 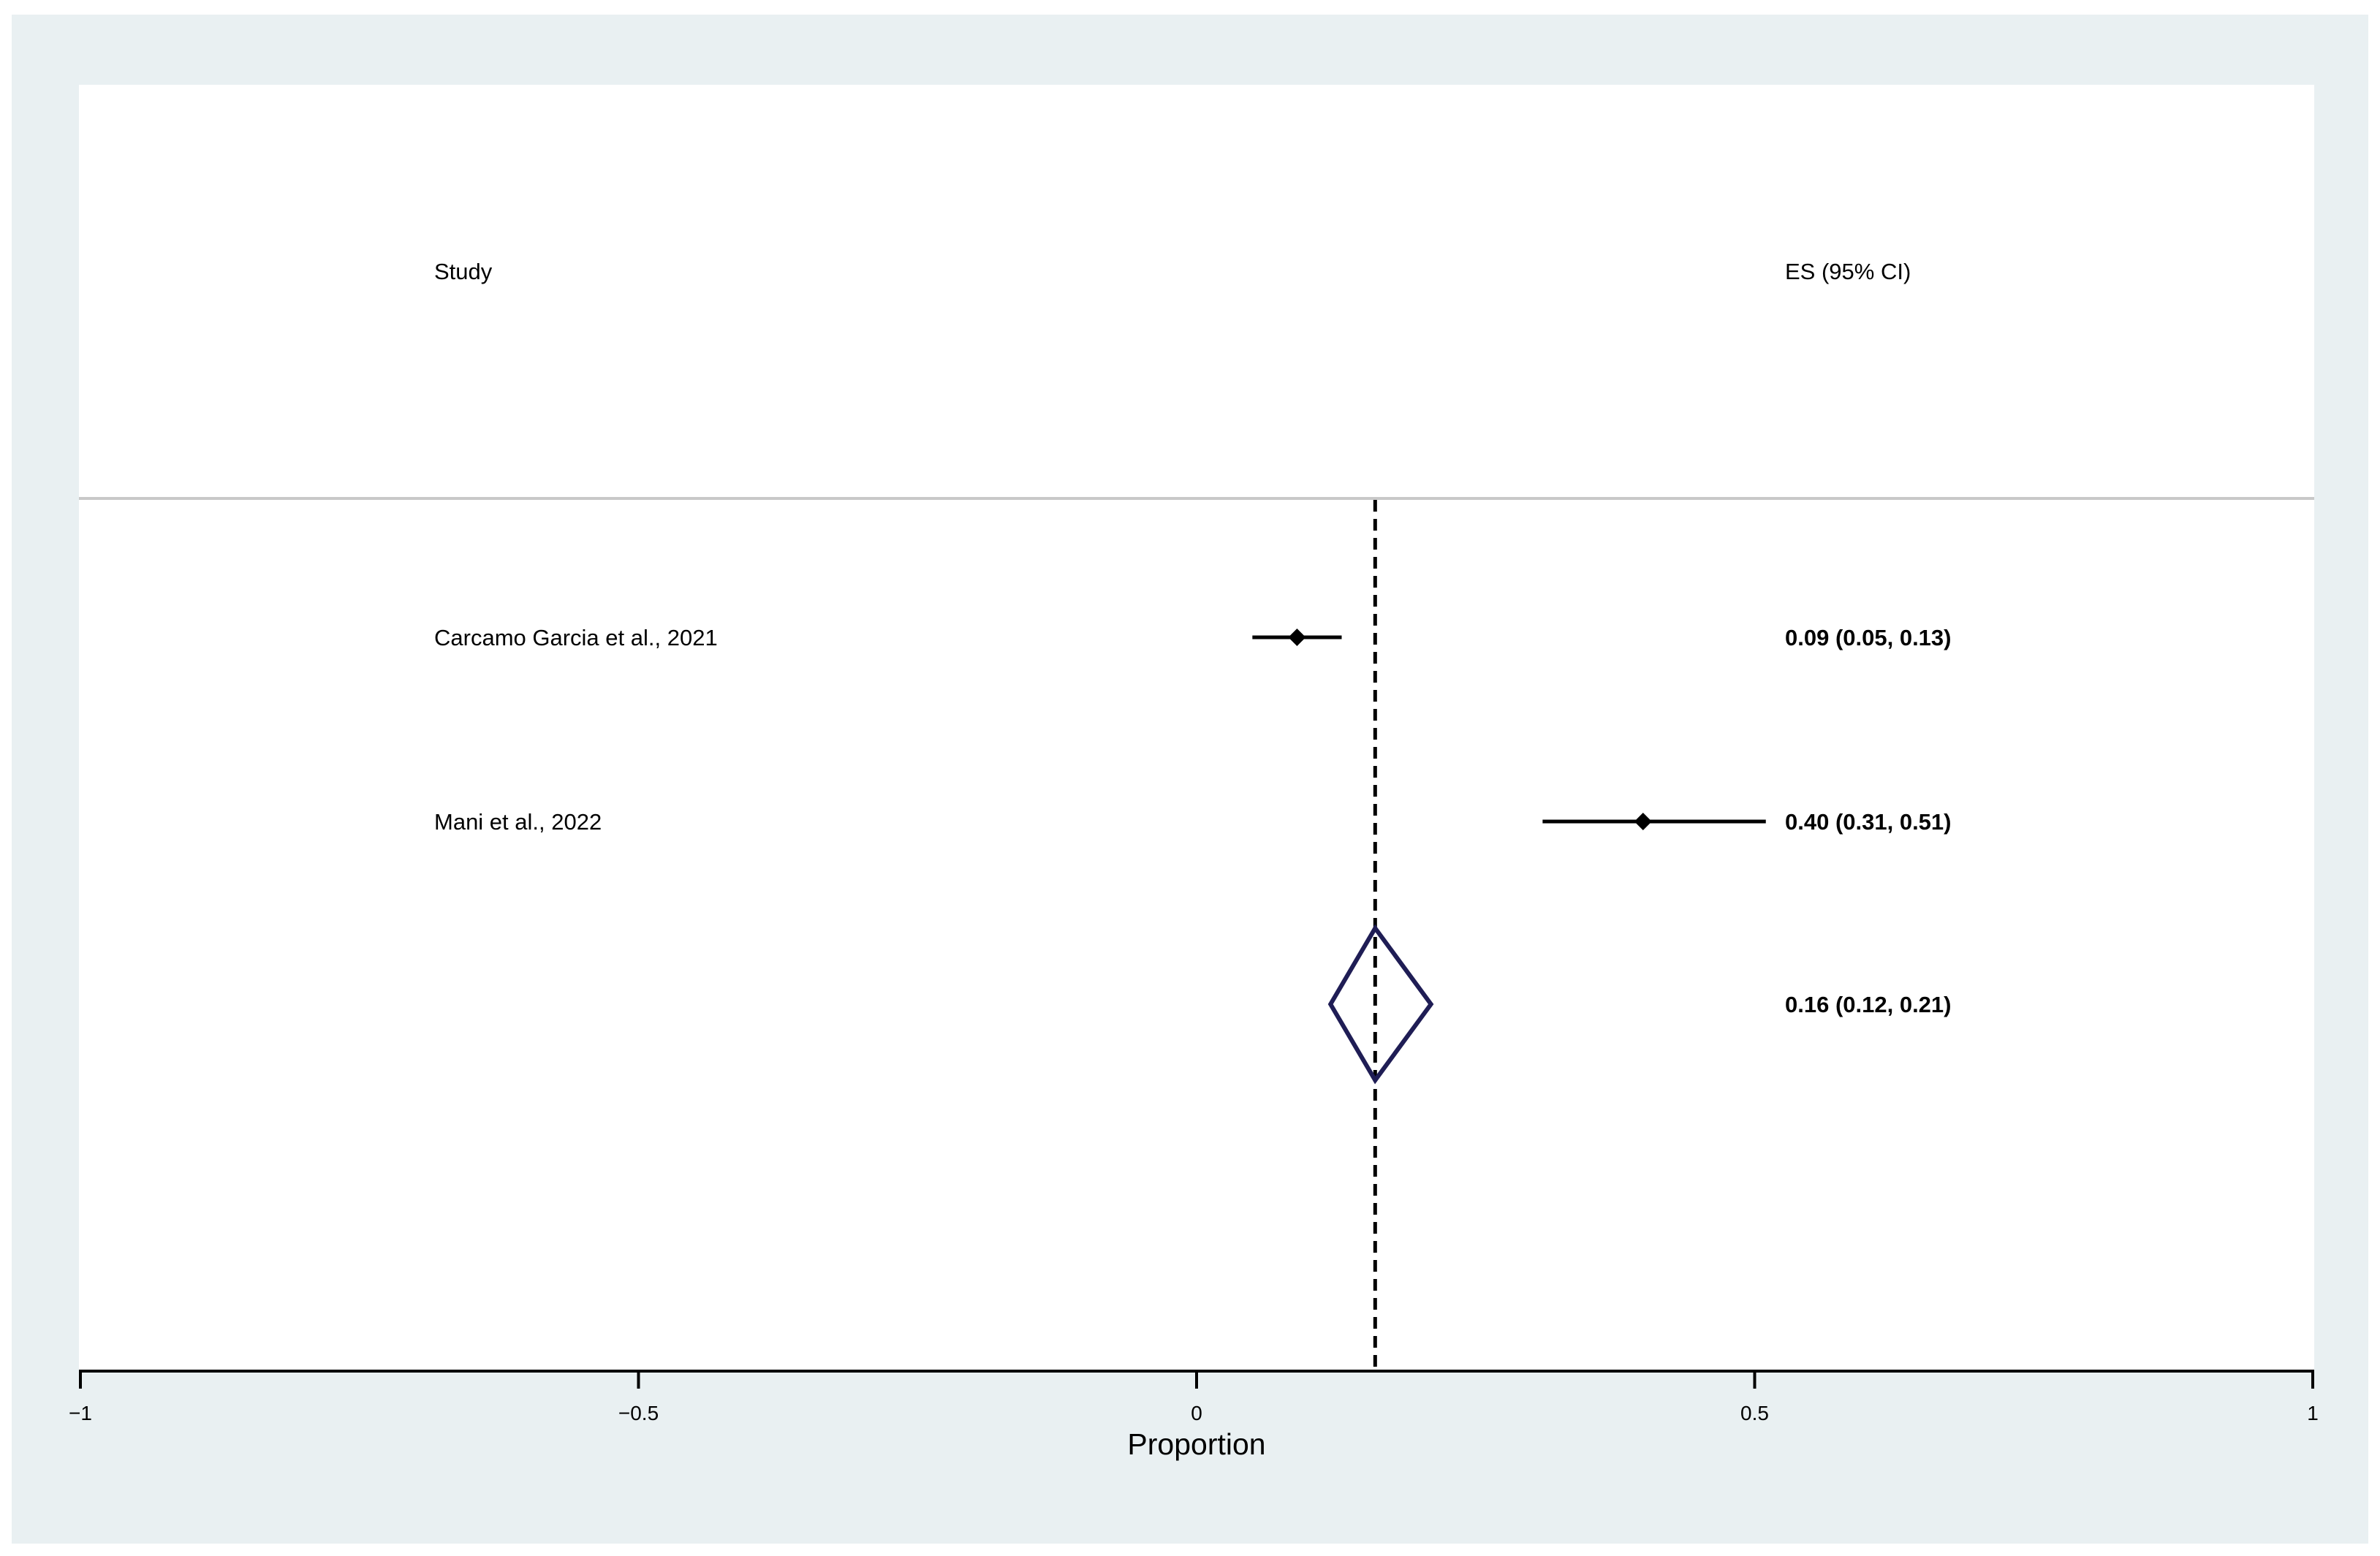 I want to click on es-value: 0.40 (0.31, 0.51), so click(x=1868, y=822).